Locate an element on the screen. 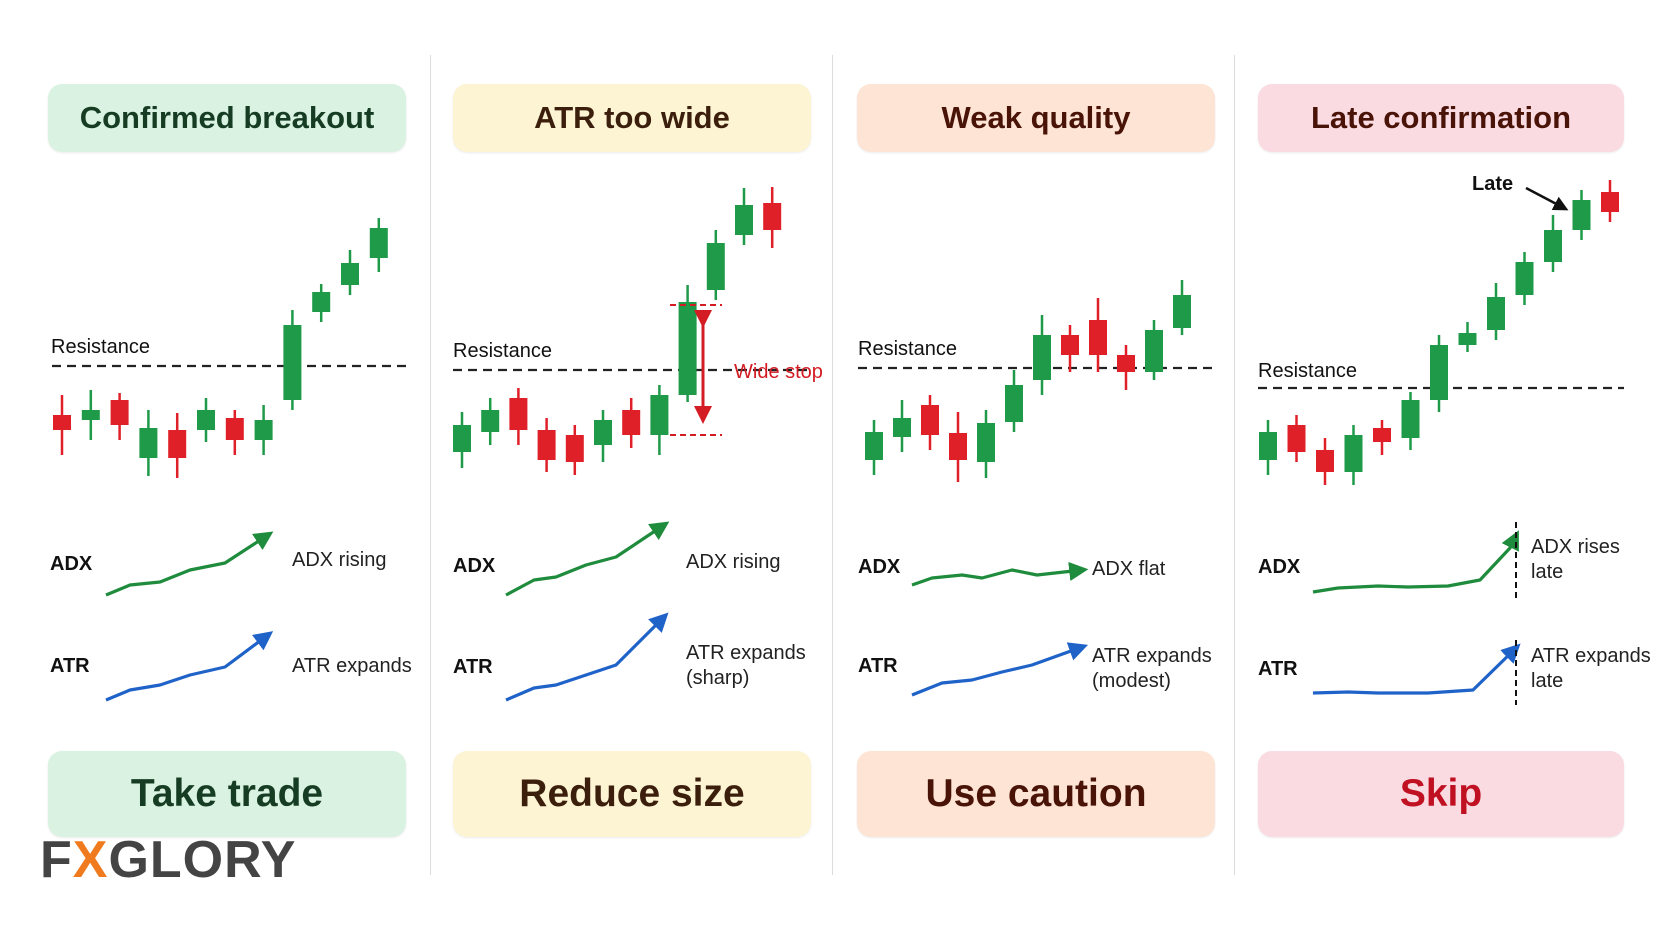  logo-text-prefix: FX is located at coordinates (74, 860).